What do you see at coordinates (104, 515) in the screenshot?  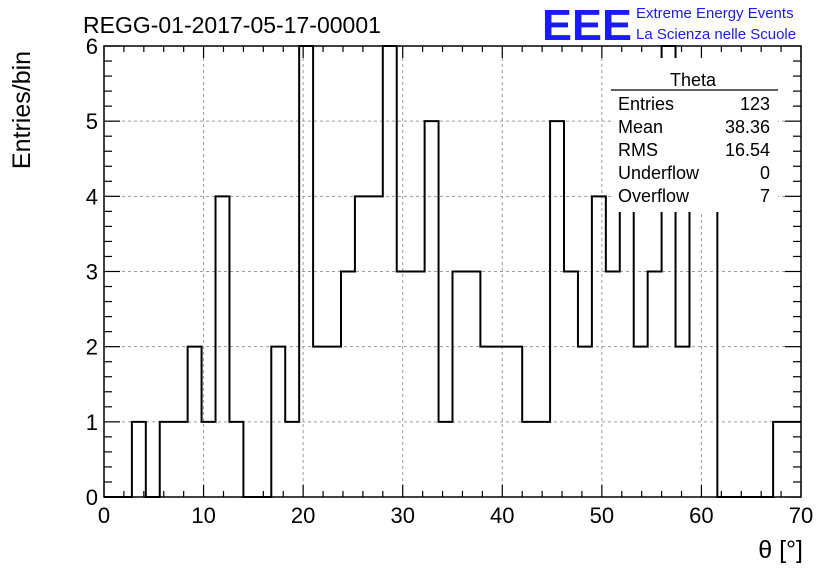 I see `x-tick-label: 0` at bounding box center [104, 515].